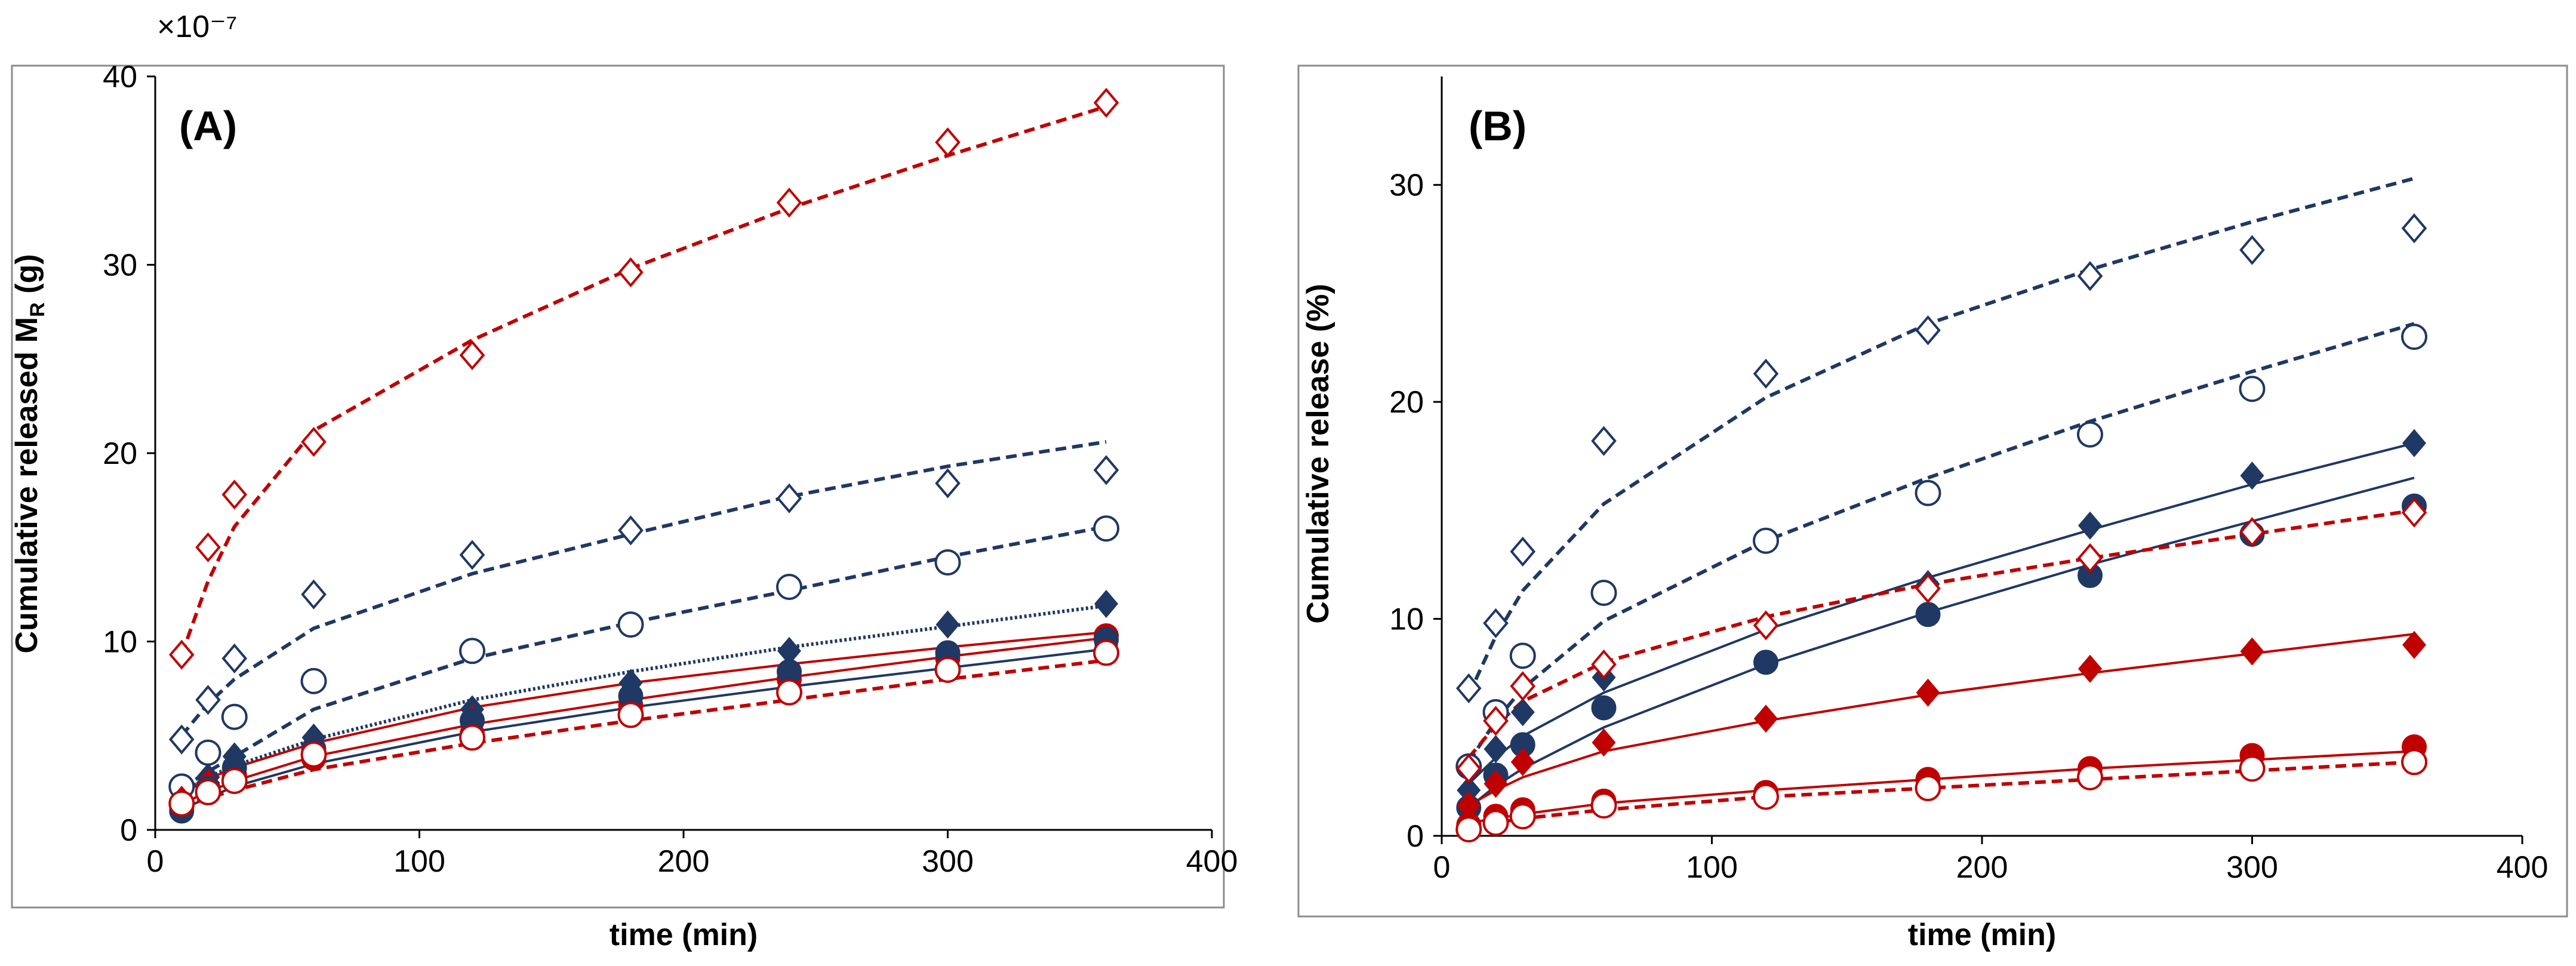 This screenshot has width=2576, height=966. What do you see at coordinates (1982, 867) in the screenshot?
I see `panel-b-x-tick-label: 200` at bounding box center [1982, 867].